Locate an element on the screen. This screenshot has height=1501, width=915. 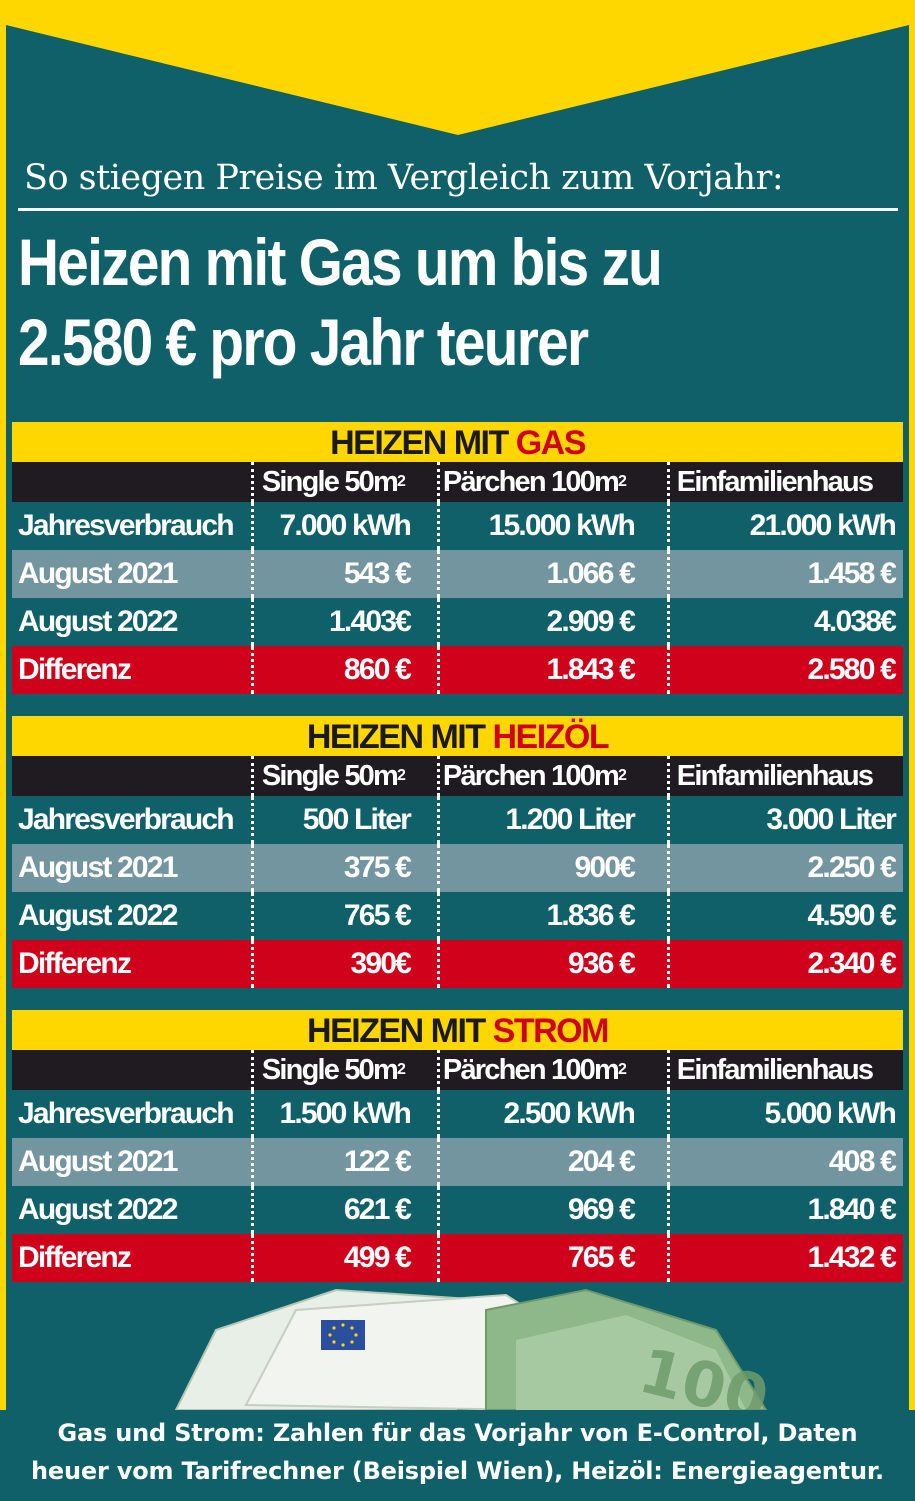
value-single: 621 € is located at coordinates (377, 1209).